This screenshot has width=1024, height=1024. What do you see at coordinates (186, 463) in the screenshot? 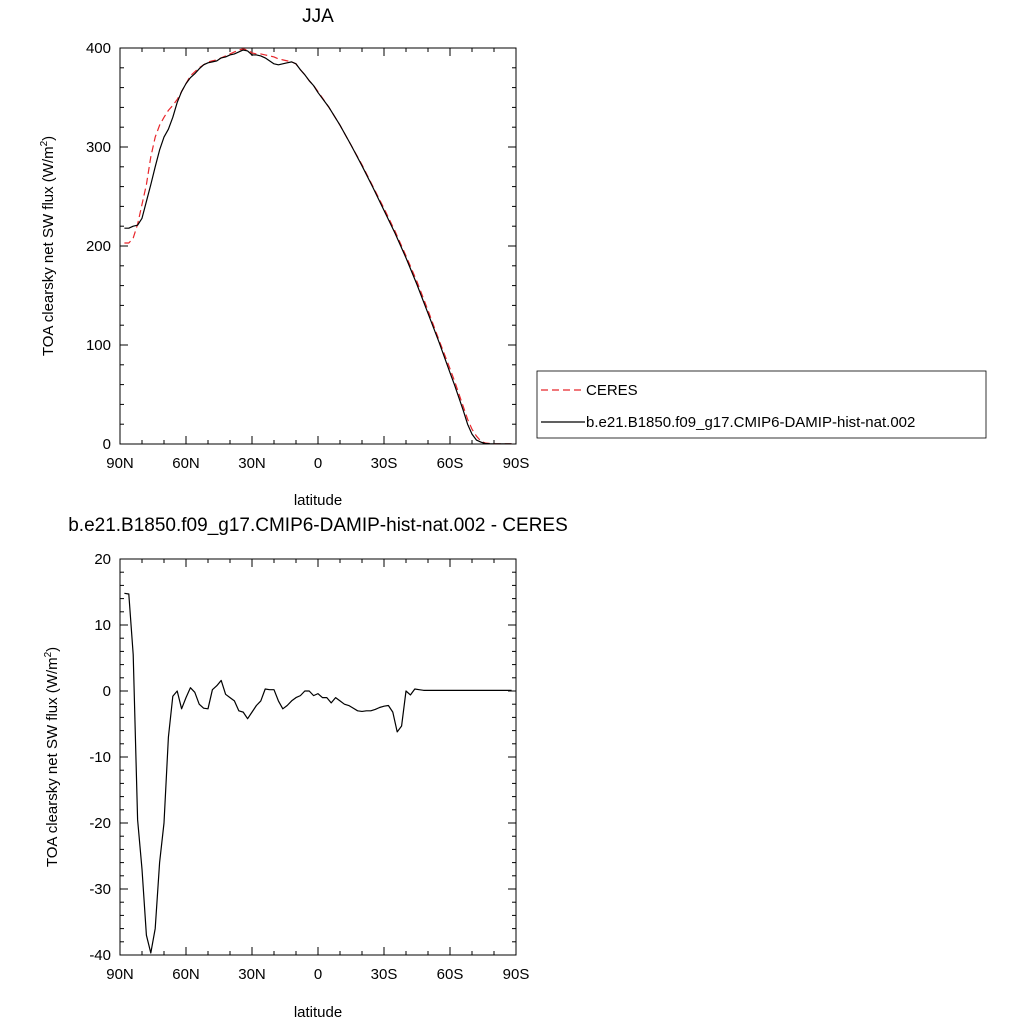
I see `top-x-tick-label: 60N` at bounding box center [186, 463].